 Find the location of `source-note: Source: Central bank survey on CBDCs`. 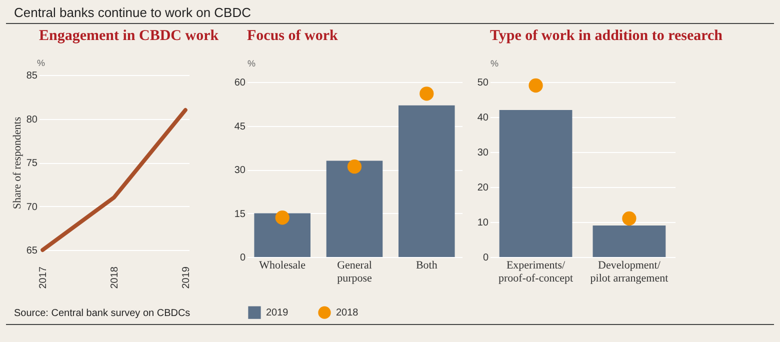

source-note: Source: Central bank survey on CBDCs is located at coordinates (102, 313).